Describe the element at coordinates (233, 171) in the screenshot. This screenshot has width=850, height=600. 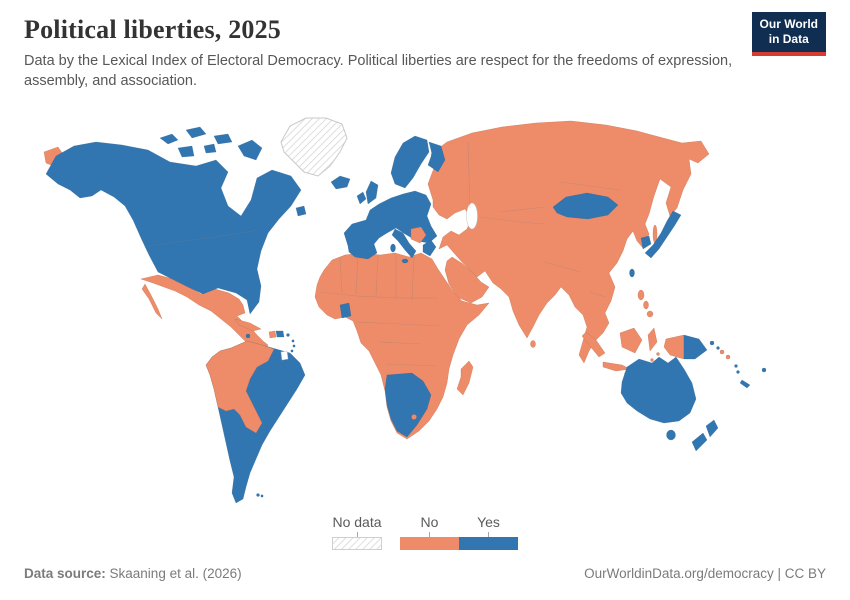
I see `region-canadian-arctic-islands` at that location.